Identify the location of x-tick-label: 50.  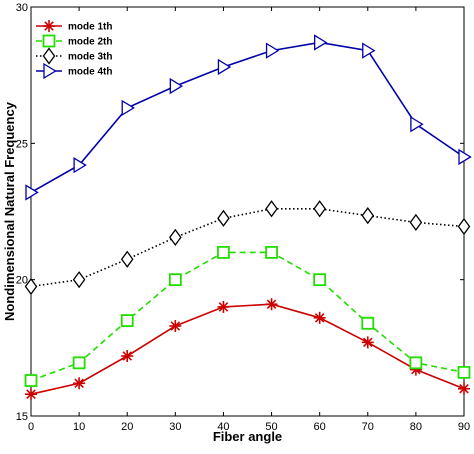
(271, 427).